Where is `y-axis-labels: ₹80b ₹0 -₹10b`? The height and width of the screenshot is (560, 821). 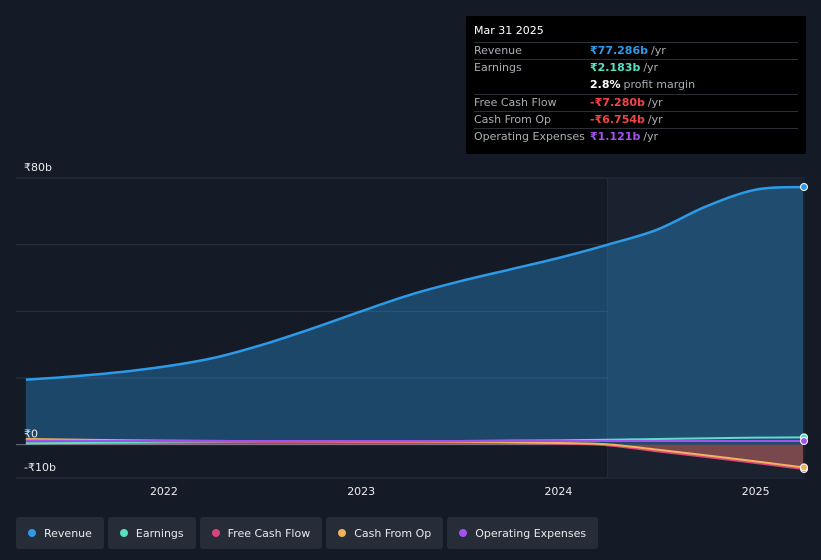 y-axis-labels: ₹80b ₹0 -₹10b is located at coordinates (40, 317).